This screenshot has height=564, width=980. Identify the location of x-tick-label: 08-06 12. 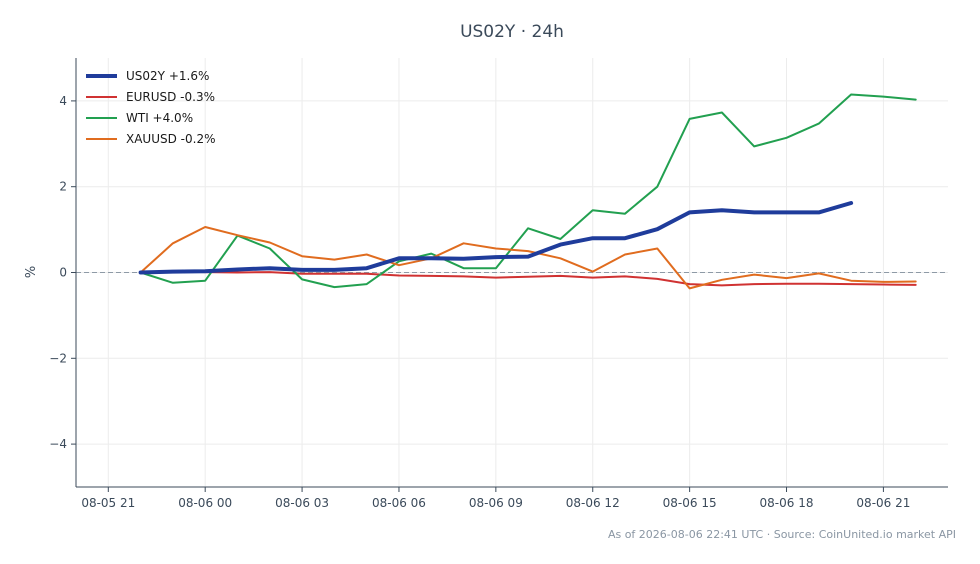
(593, 503).